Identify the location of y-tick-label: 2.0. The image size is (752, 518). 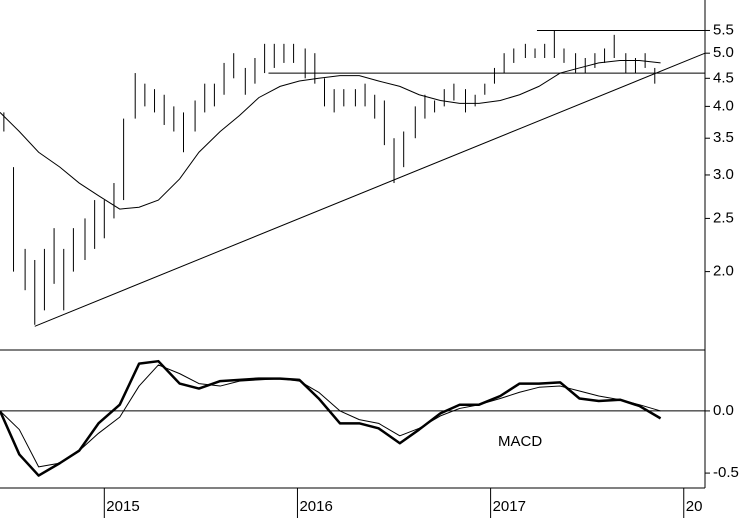
(723, 271).